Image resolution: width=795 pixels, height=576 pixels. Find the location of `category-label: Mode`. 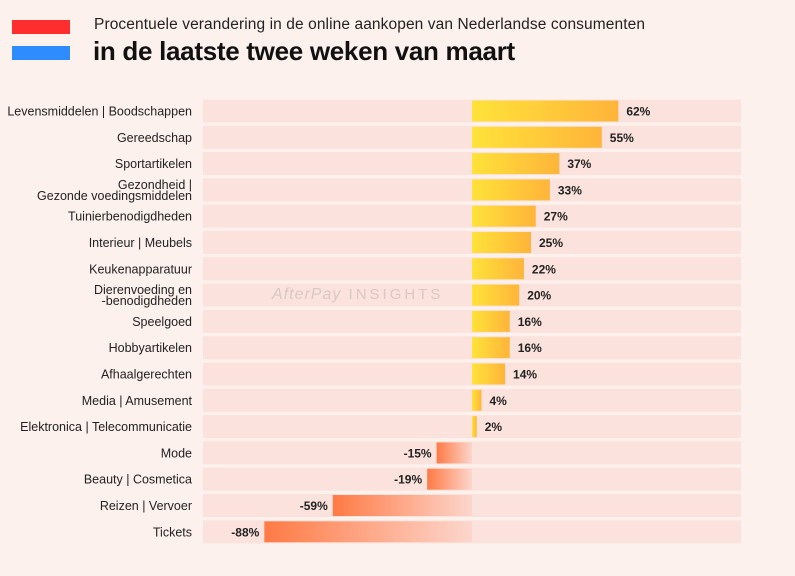

category-label: Mode is located at coordinates (176, 453).